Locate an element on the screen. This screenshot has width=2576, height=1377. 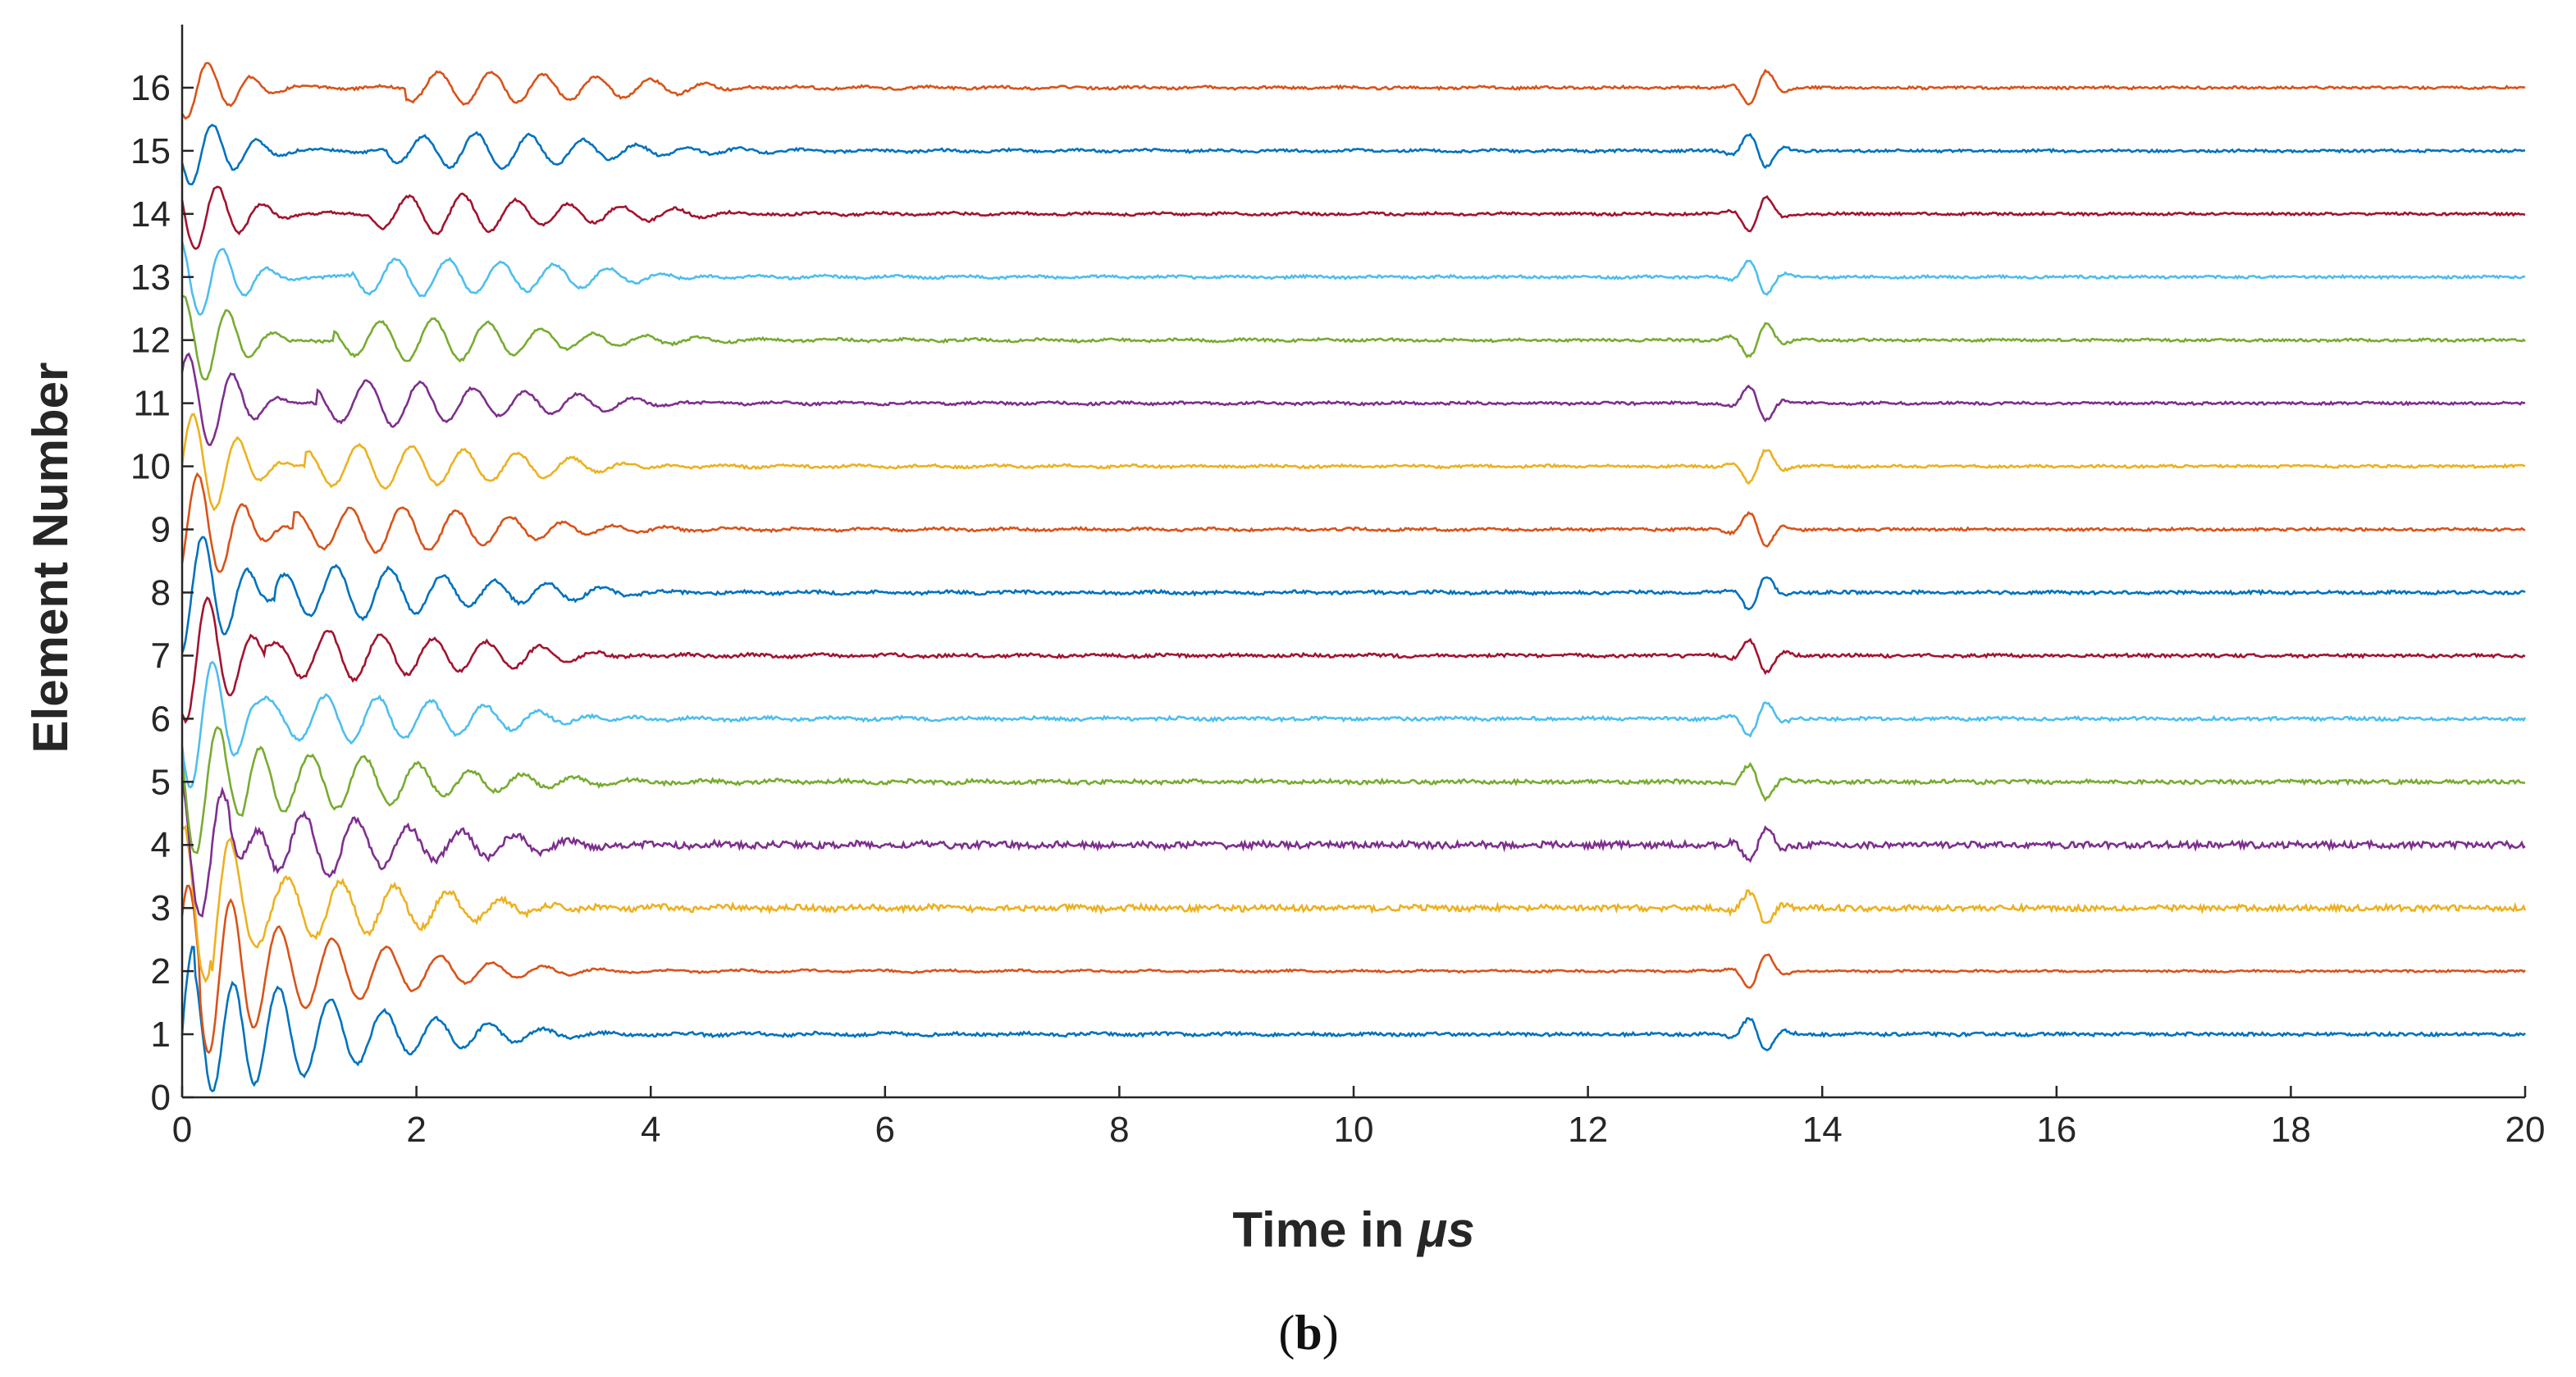
x-tick-label: 20 is located at coordinates (2526, 1130).